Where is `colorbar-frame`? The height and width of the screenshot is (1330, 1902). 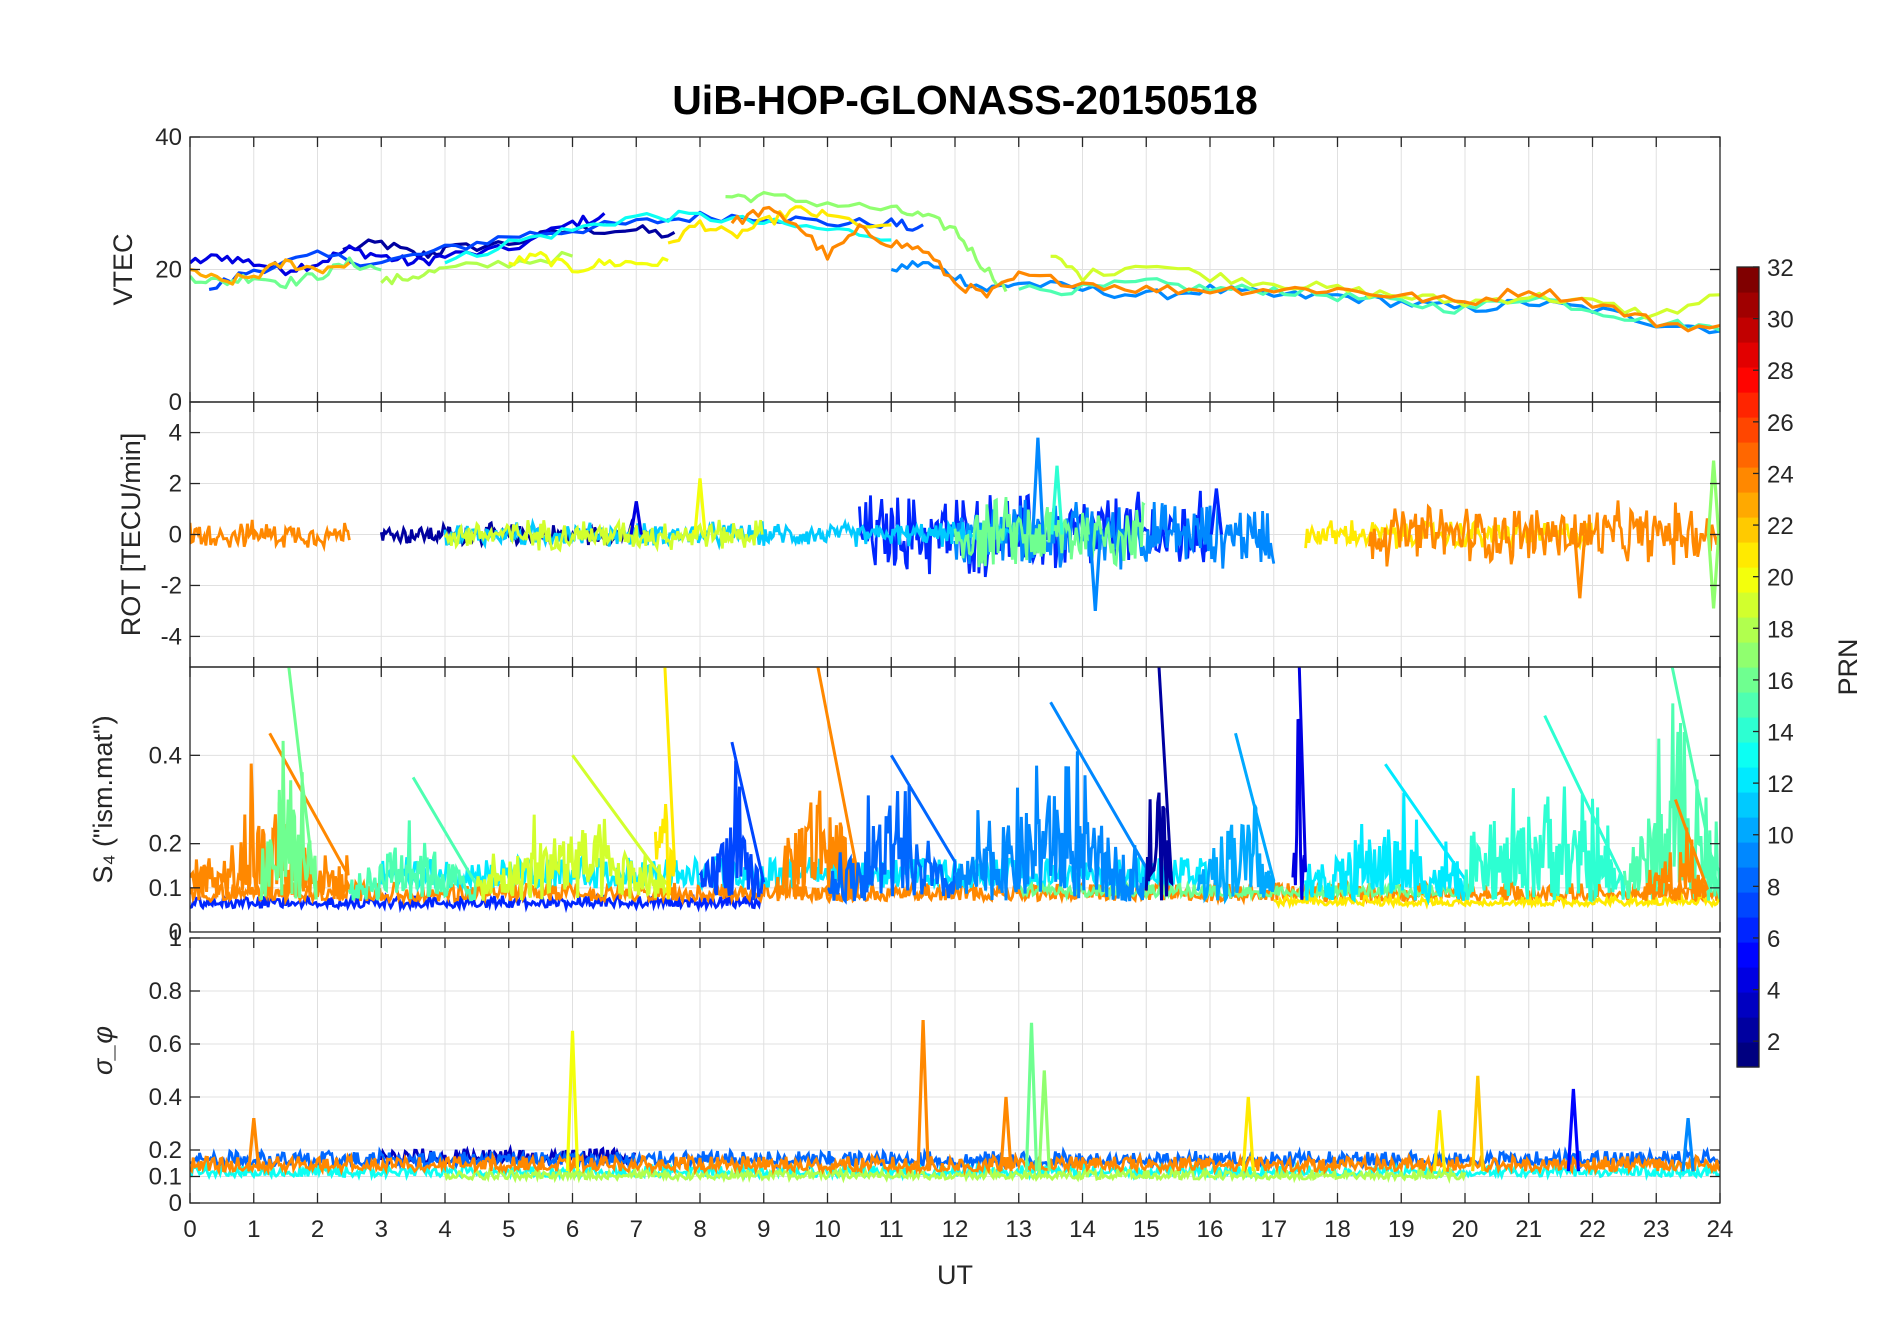
colorbar-frame is located at coordinates (1748, 667).